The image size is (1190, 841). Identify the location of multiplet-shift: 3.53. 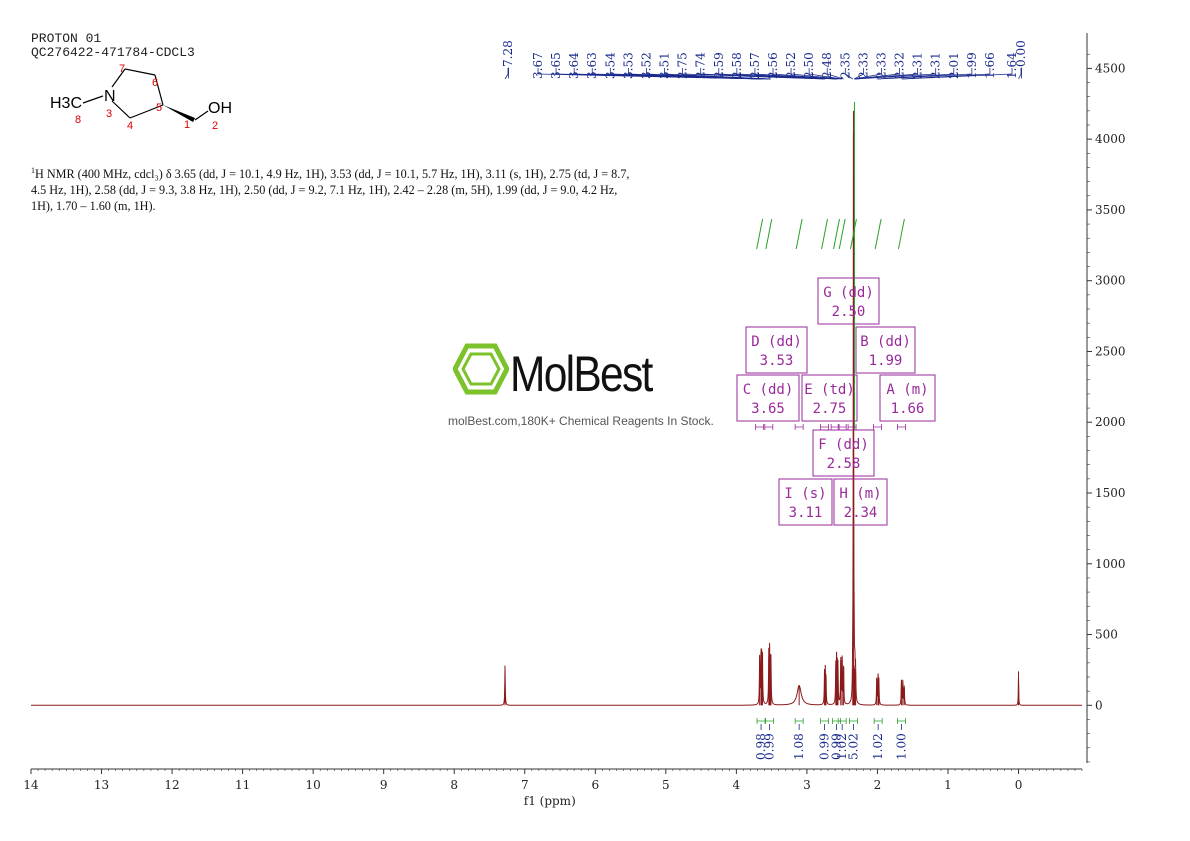
(777, 361).